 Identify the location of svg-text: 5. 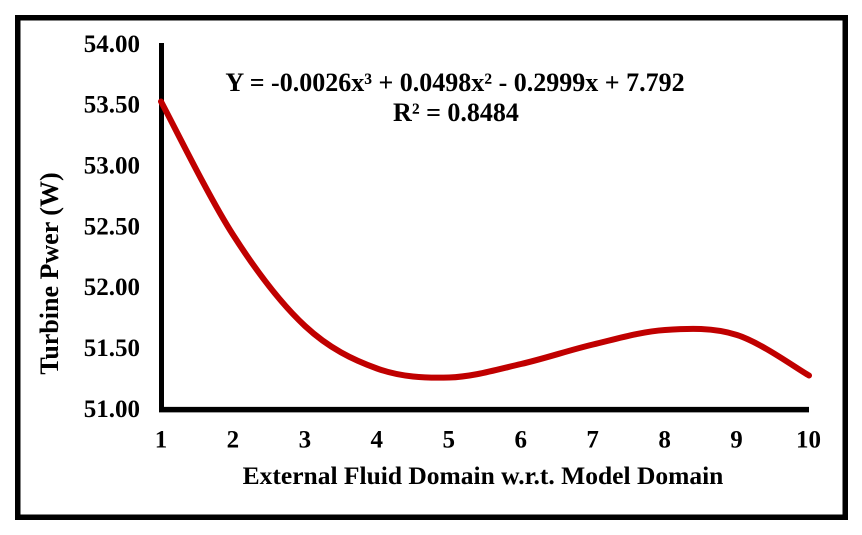
(449, 440).